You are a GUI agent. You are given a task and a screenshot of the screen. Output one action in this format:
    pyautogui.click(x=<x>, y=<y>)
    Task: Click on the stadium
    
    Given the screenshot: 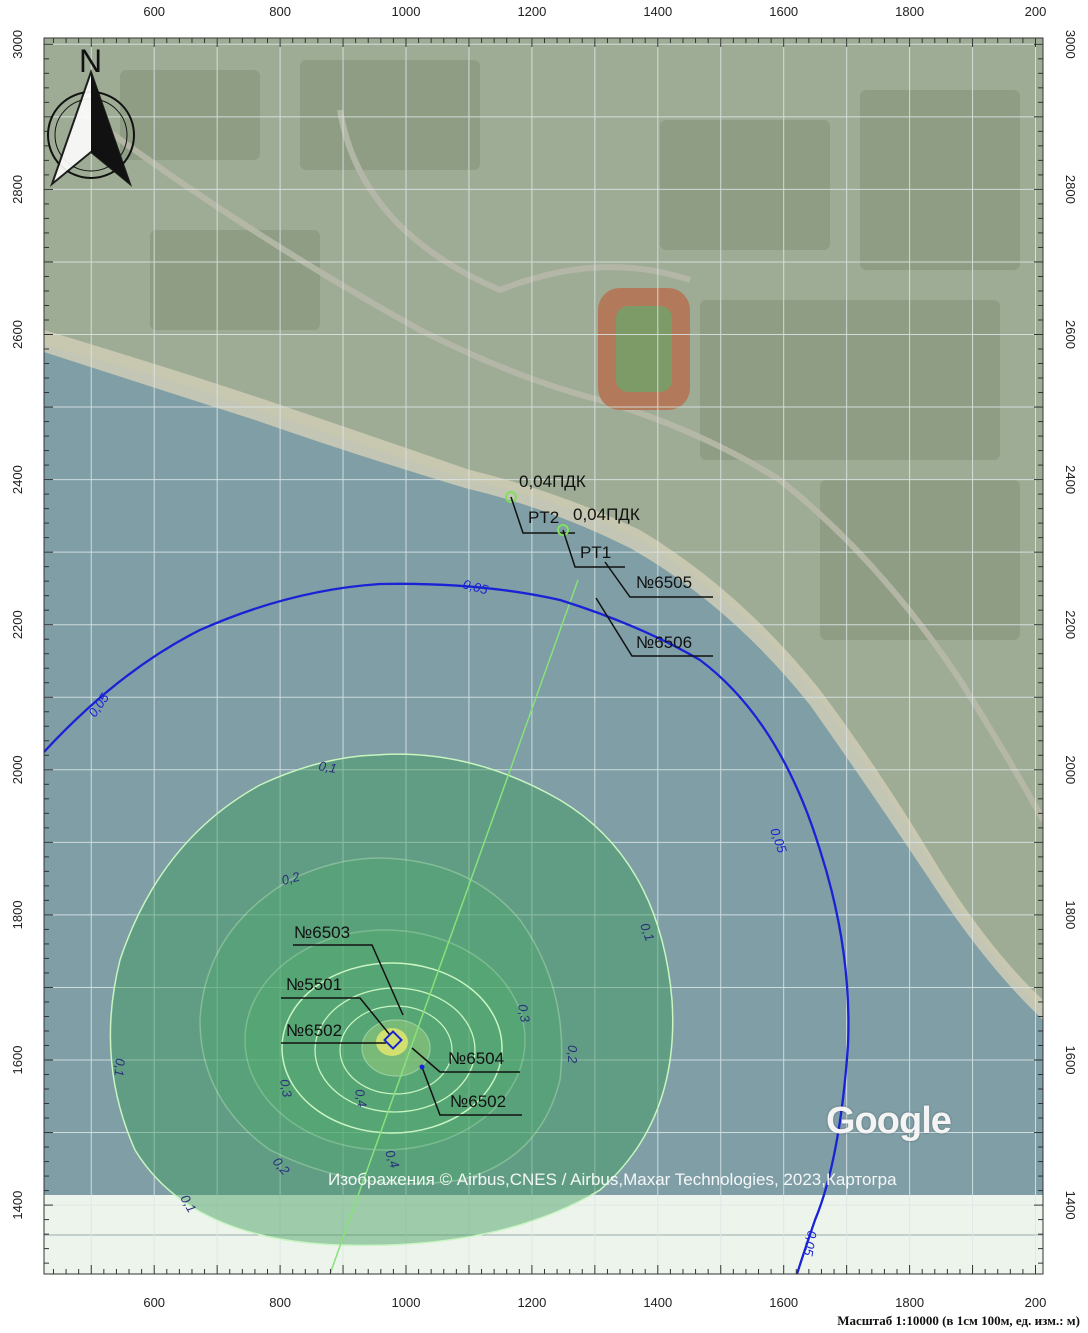 What is the action you would take?
    pyautogui.click(x=644, y=349)
    